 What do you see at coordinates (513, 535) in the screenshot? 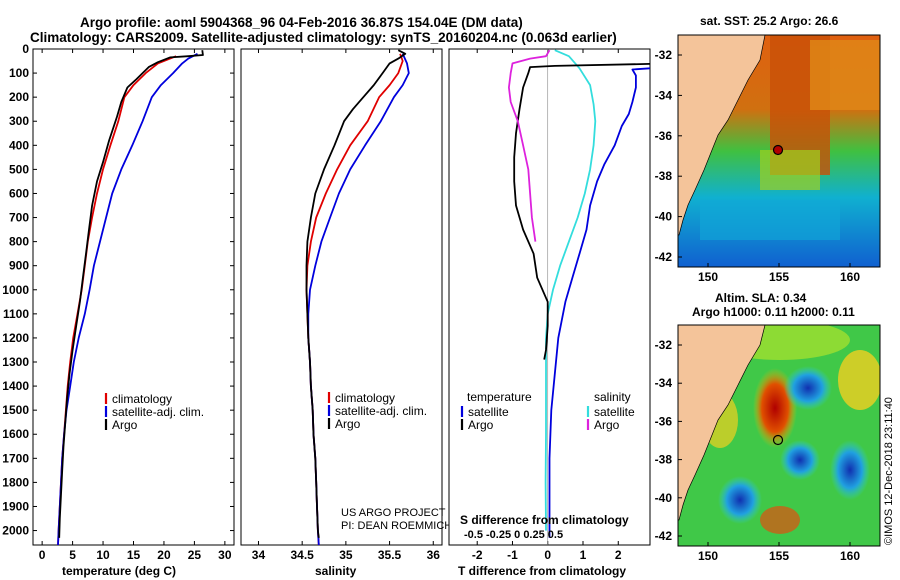
I see `s-difference-ticks: -0.5 -0.25 0 0.25 0.5` at bounding box center [513, 535].